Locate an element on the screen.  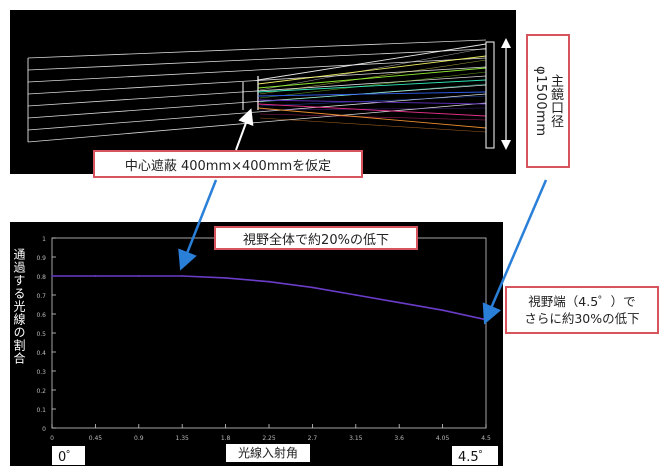
x-tick-label: 2.7 is located at coordinates (313, 438).